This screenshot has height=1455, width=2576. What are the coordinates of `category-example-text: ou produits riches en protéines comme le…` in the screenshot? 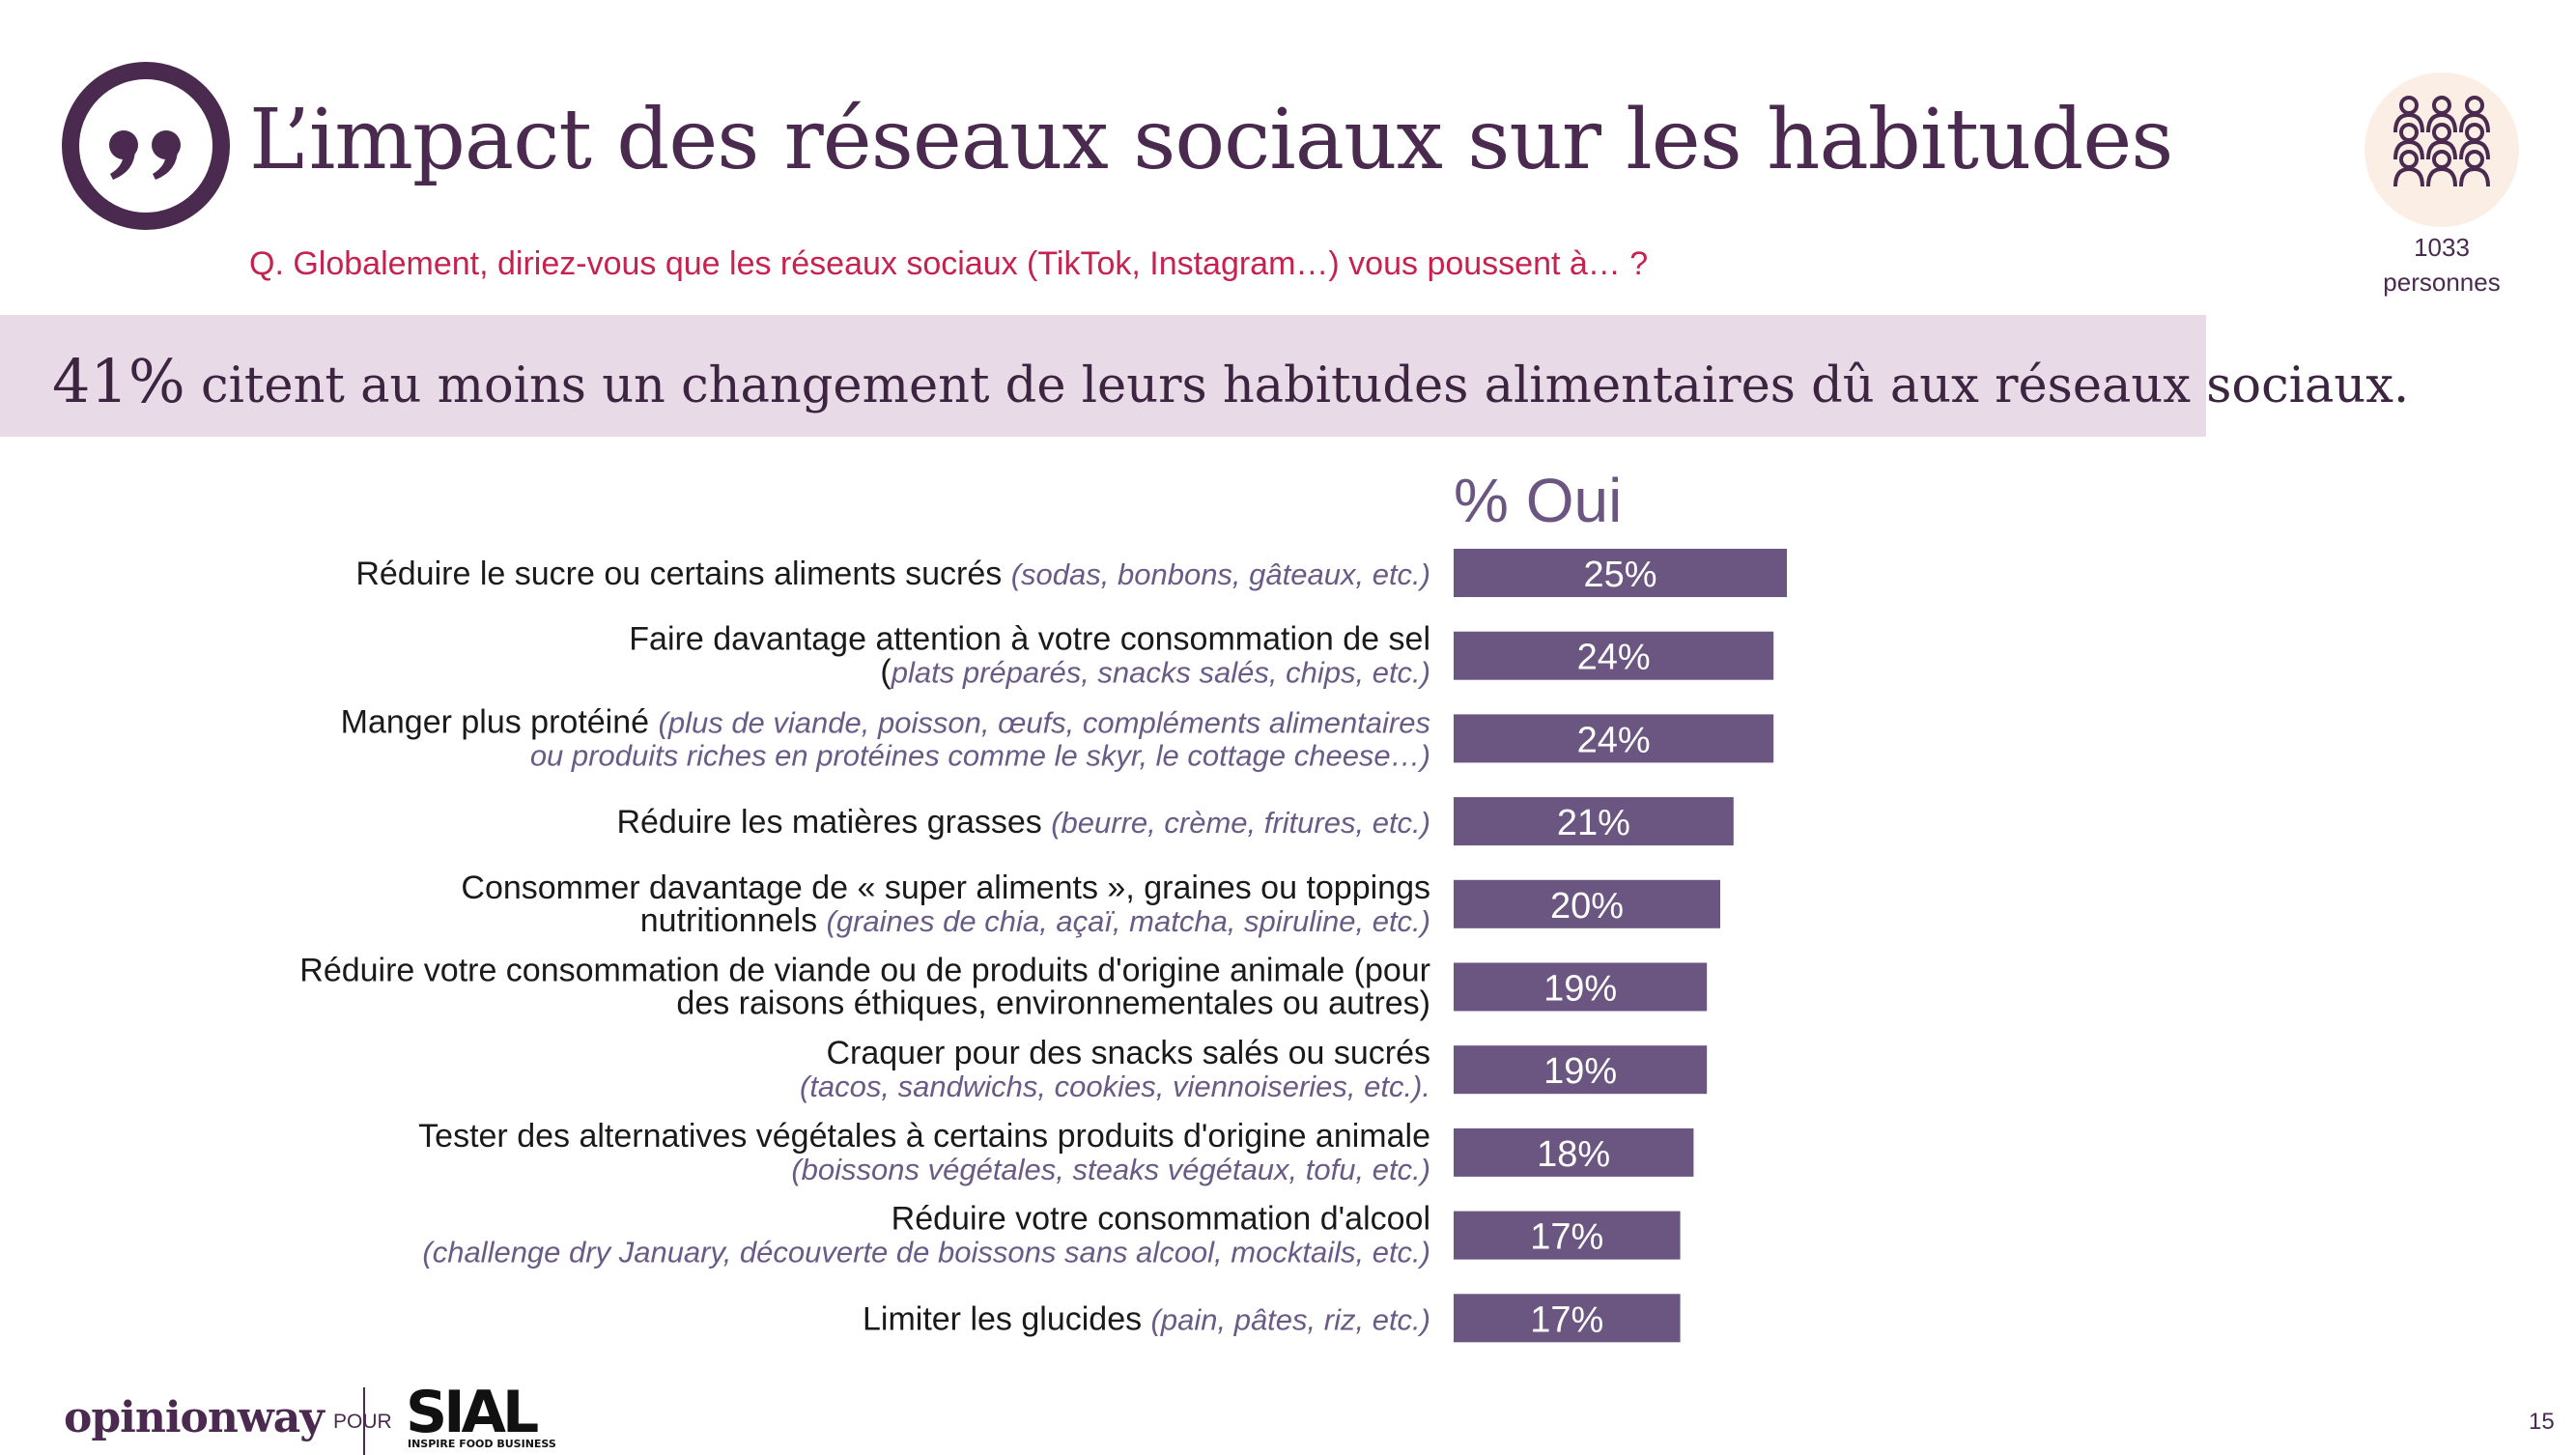 It's located at (980, 755).